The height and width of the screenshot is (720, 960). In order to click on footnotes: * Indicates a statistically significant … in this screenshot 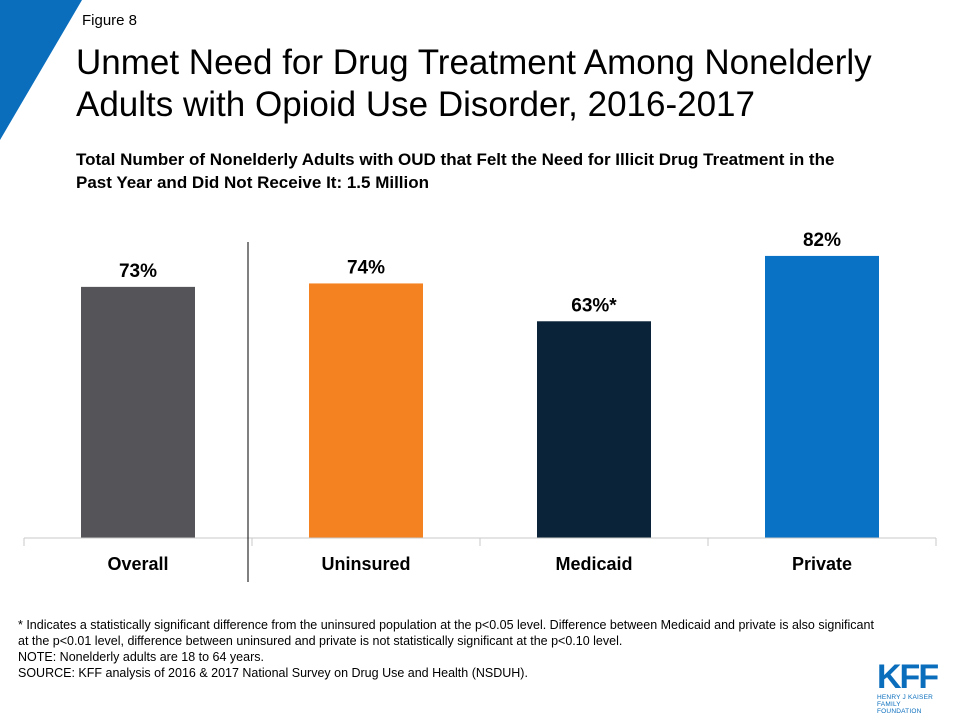, I will do `click(448, 649)`.